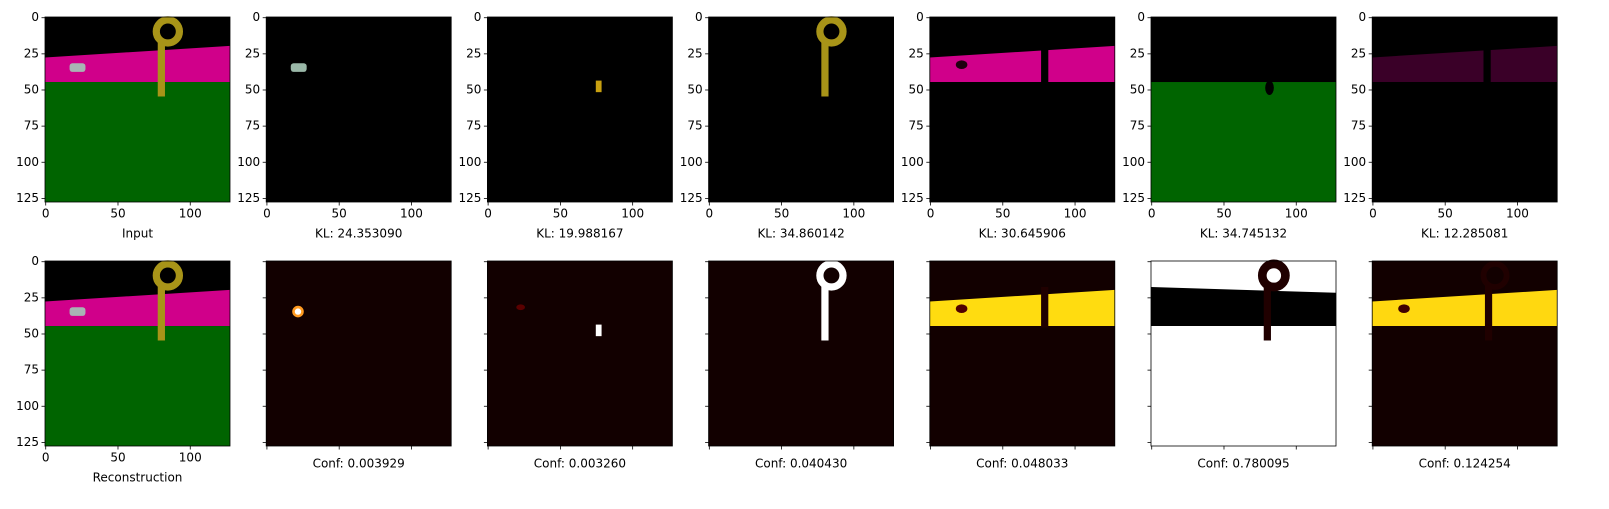 This screenshot has width=1609, height=509. What do you see at coordinates (138, 478) in the screenshot?
I see `x-axis-label: Reconstruction` at bounding box center [138, 478].